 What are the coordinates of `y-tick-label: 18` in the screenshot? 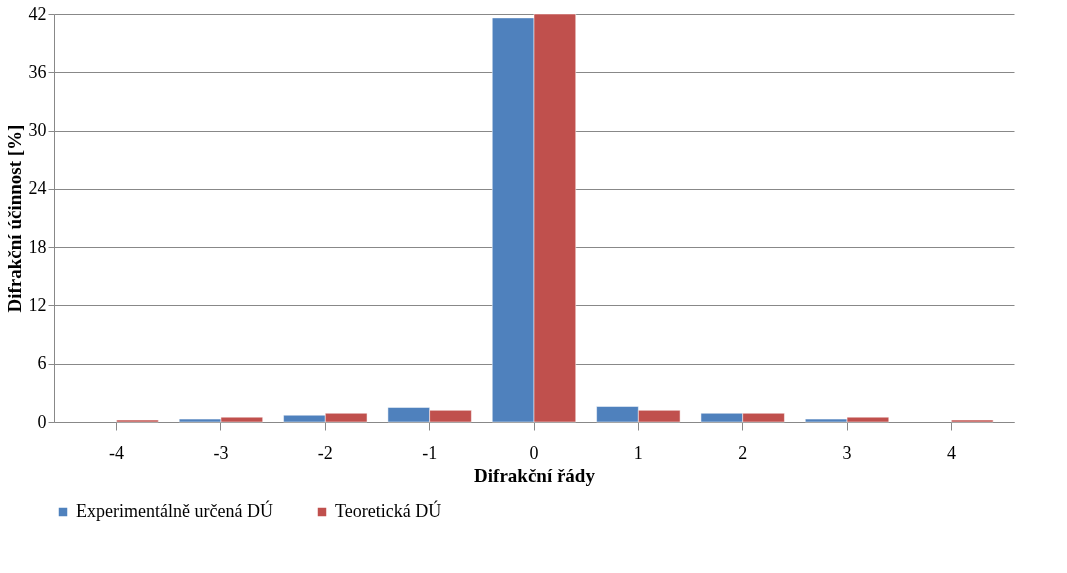 It's located at (37, 246).